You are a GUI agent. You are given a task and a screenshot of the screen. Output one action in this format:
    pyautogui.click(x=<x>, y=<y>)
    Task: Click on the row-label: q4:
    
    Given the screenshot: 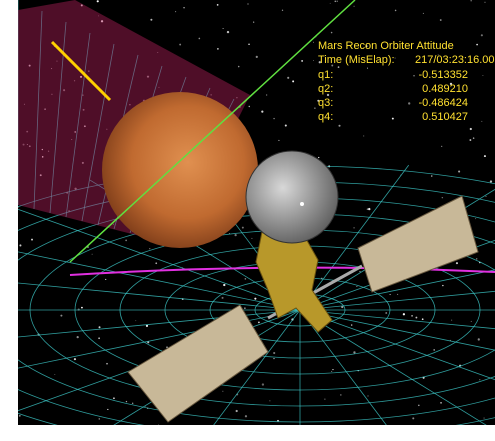 What is the action you would take?
    pyautogui.click(x=325, y=117)
    